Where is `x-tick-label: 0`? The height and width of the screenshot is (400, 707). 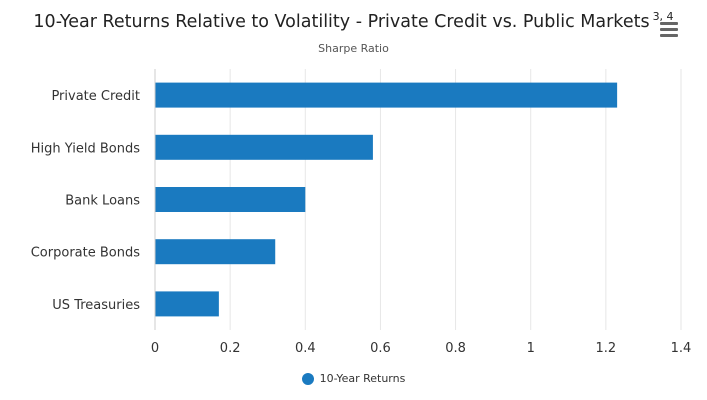
x-tick-label: 0 is located at coordinates (155, 348).